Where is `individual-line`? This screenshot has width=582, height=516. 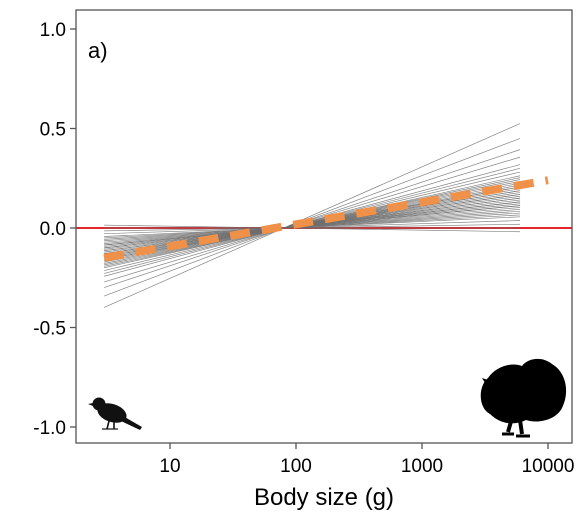 individual-line is located at coordinates (312, 227).